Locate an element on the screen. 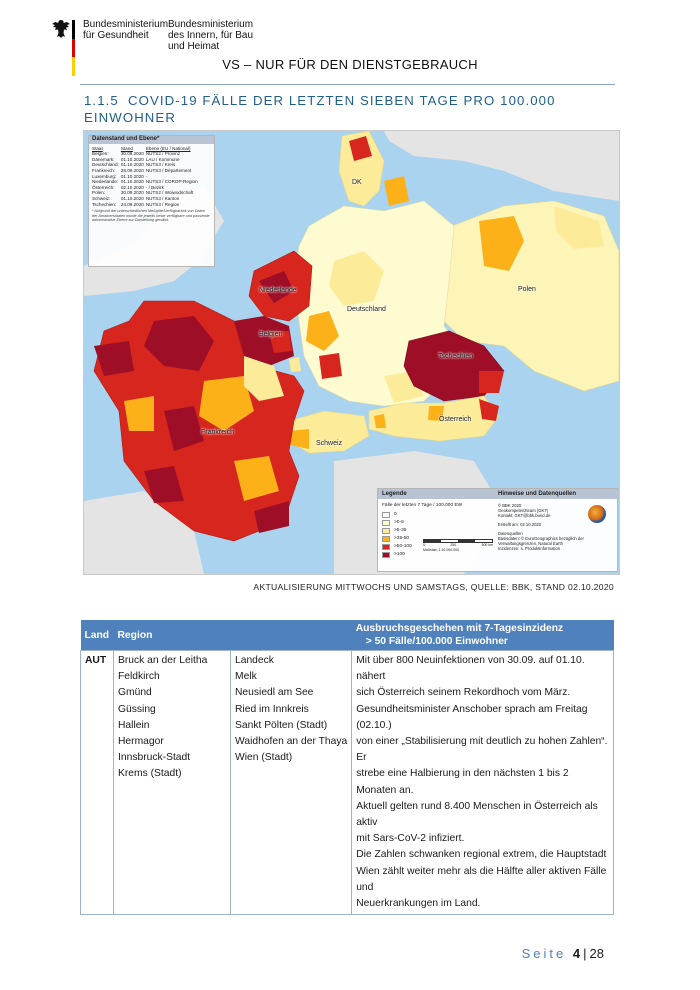 The width and height of the screenshot is (700, 990). map-label-frankreich: Frankreich is located at coordinates (218, 432).